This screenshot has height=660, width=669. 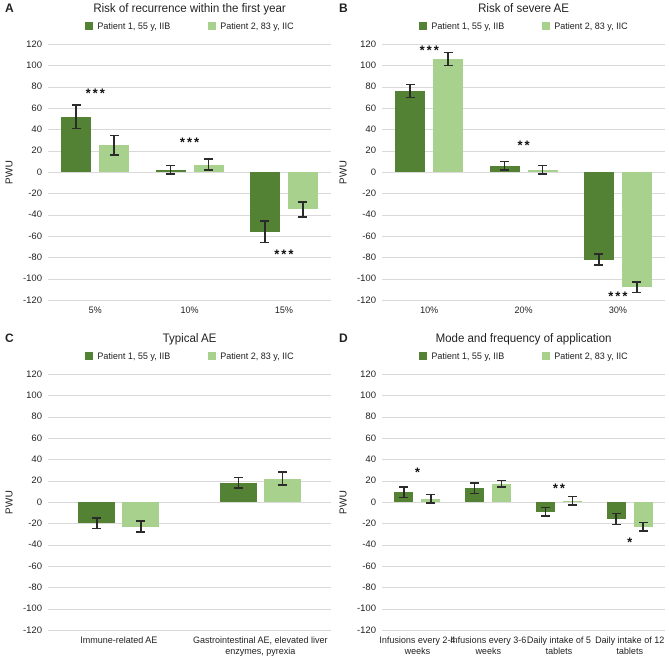 I want to click on y-tick-label: 60, so click(x=370, y=108).